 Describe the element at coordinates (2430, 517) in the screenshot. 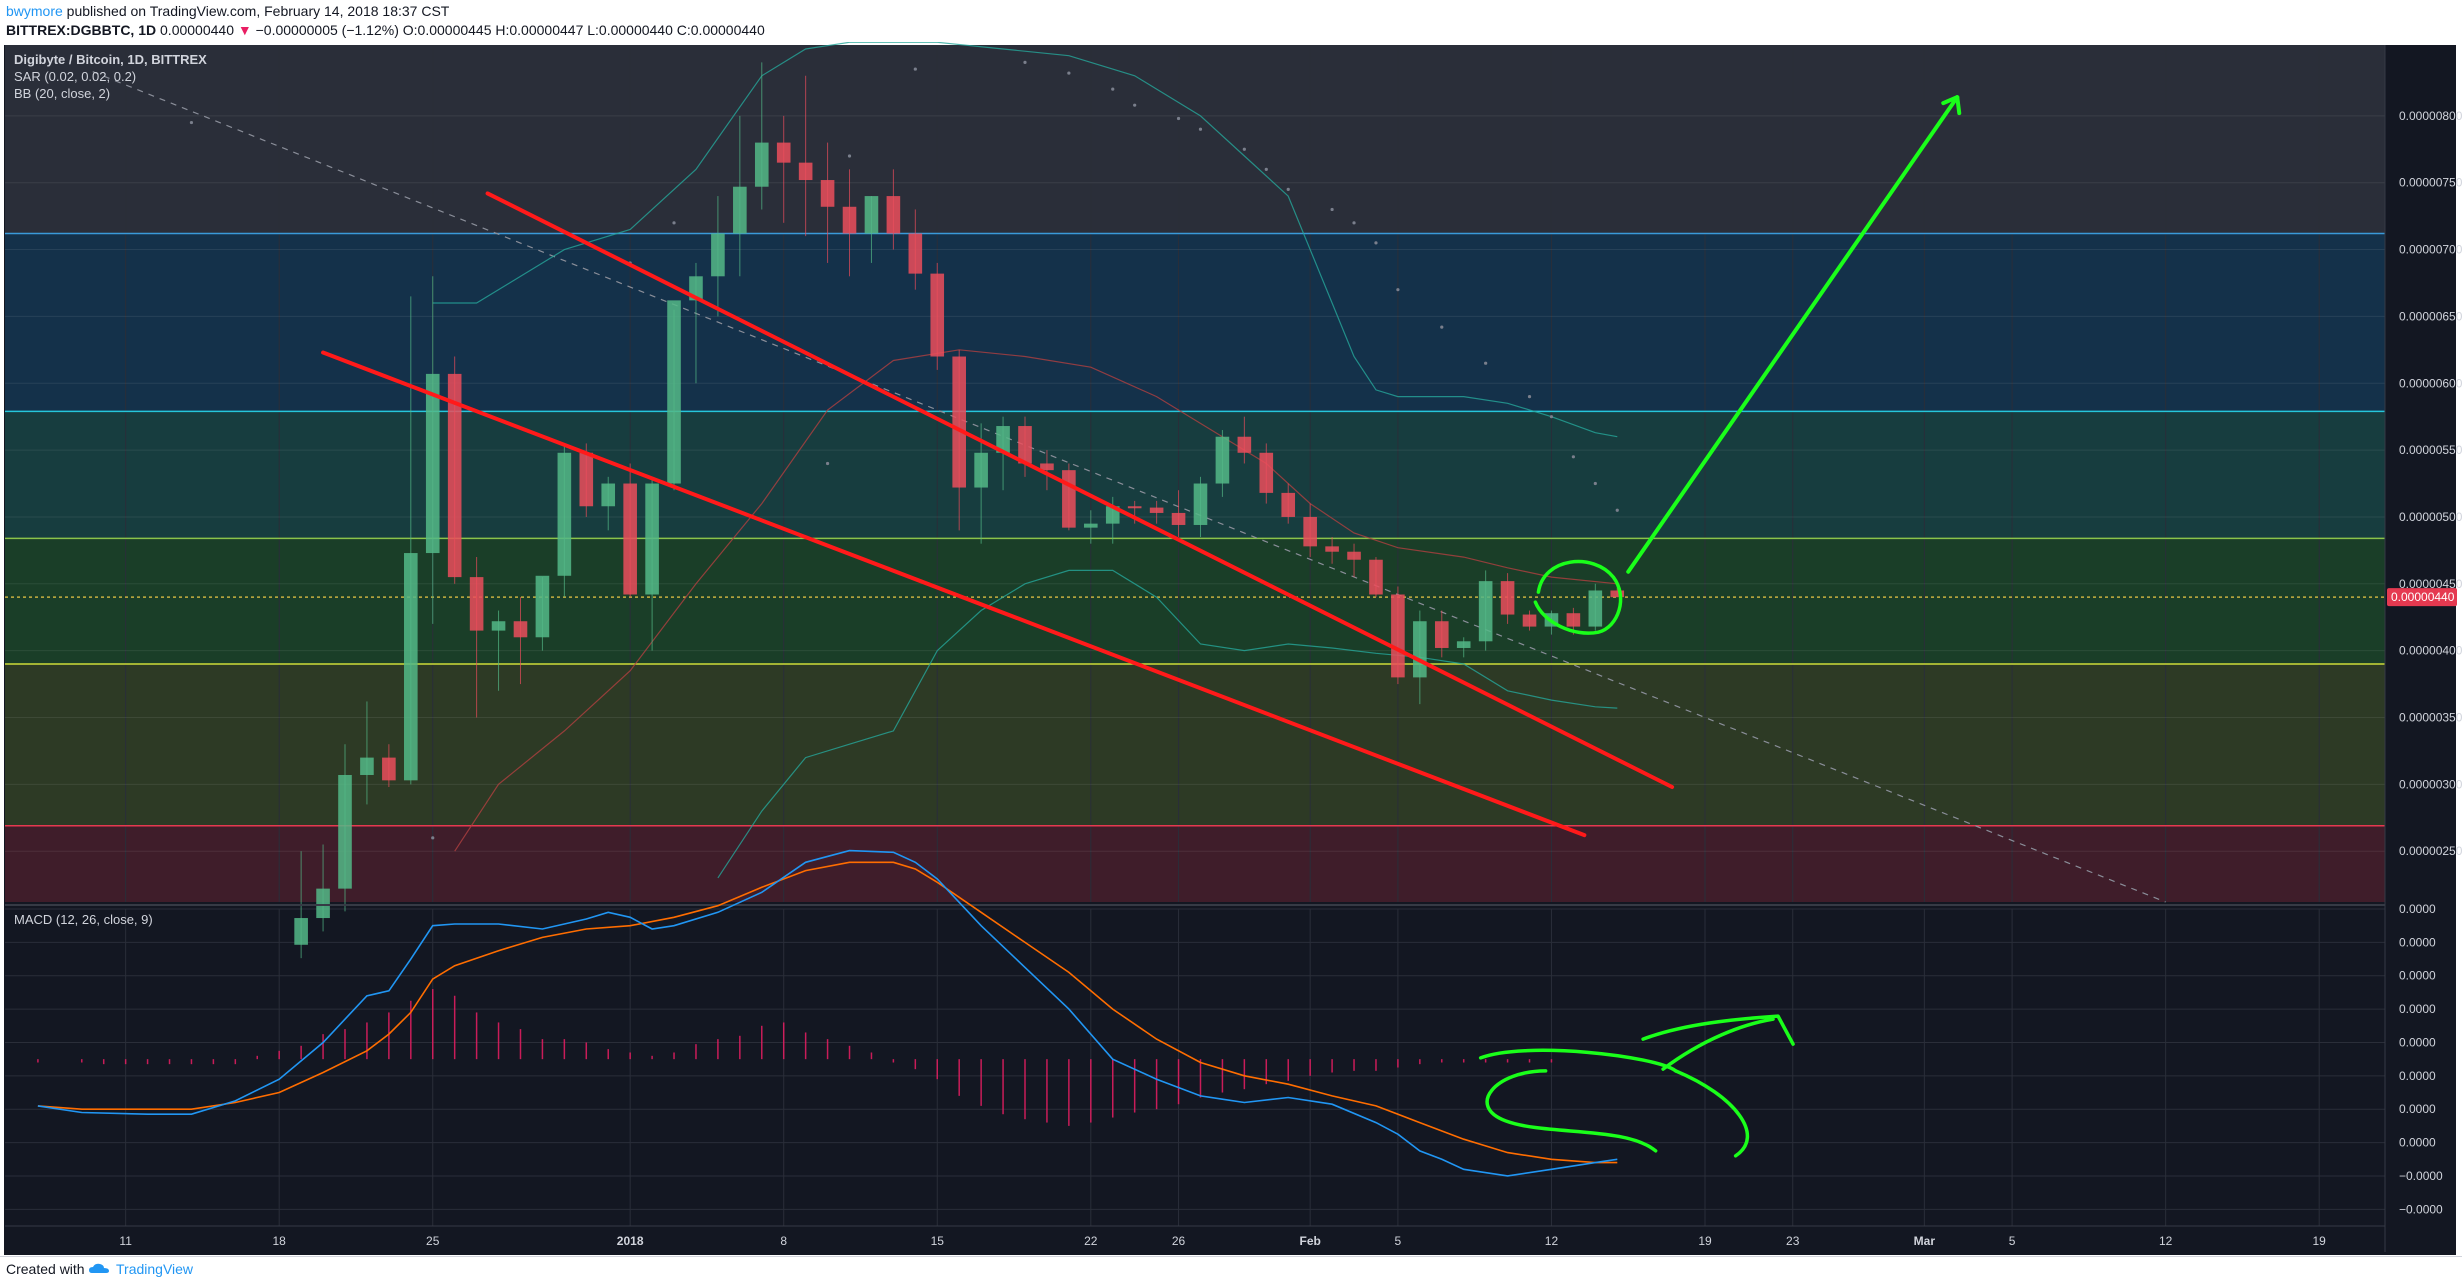

I see `price-axis-label: 0.00000500` at that location.